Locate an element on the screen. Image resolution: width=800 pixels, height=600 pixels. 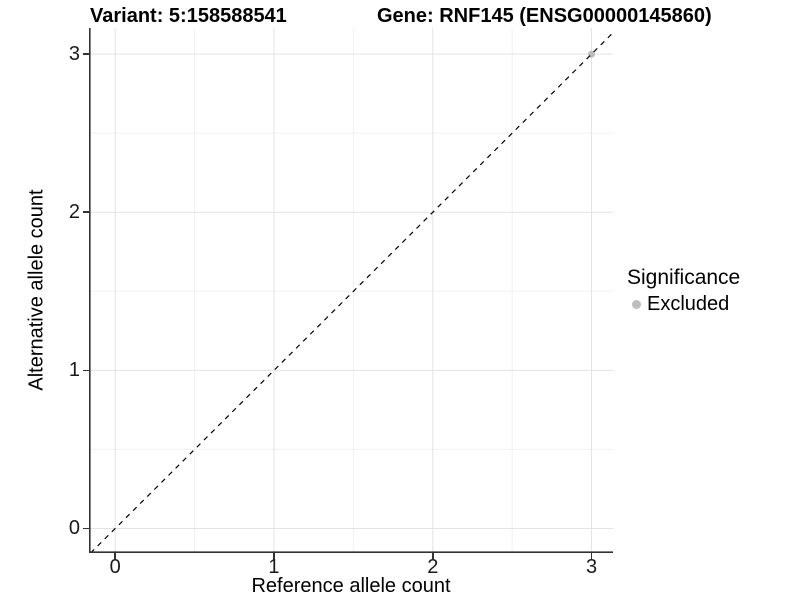
x-tick-label: 1 is located at coordinates (274, 567).